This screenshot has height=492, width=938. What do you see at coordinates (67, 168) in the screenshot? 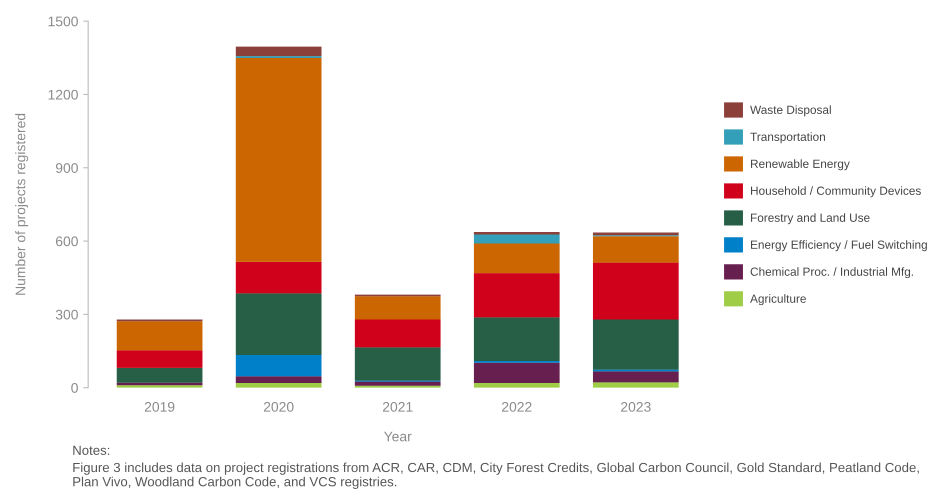
I see `y-tick-label: 900` at bounding box center [67, 168].